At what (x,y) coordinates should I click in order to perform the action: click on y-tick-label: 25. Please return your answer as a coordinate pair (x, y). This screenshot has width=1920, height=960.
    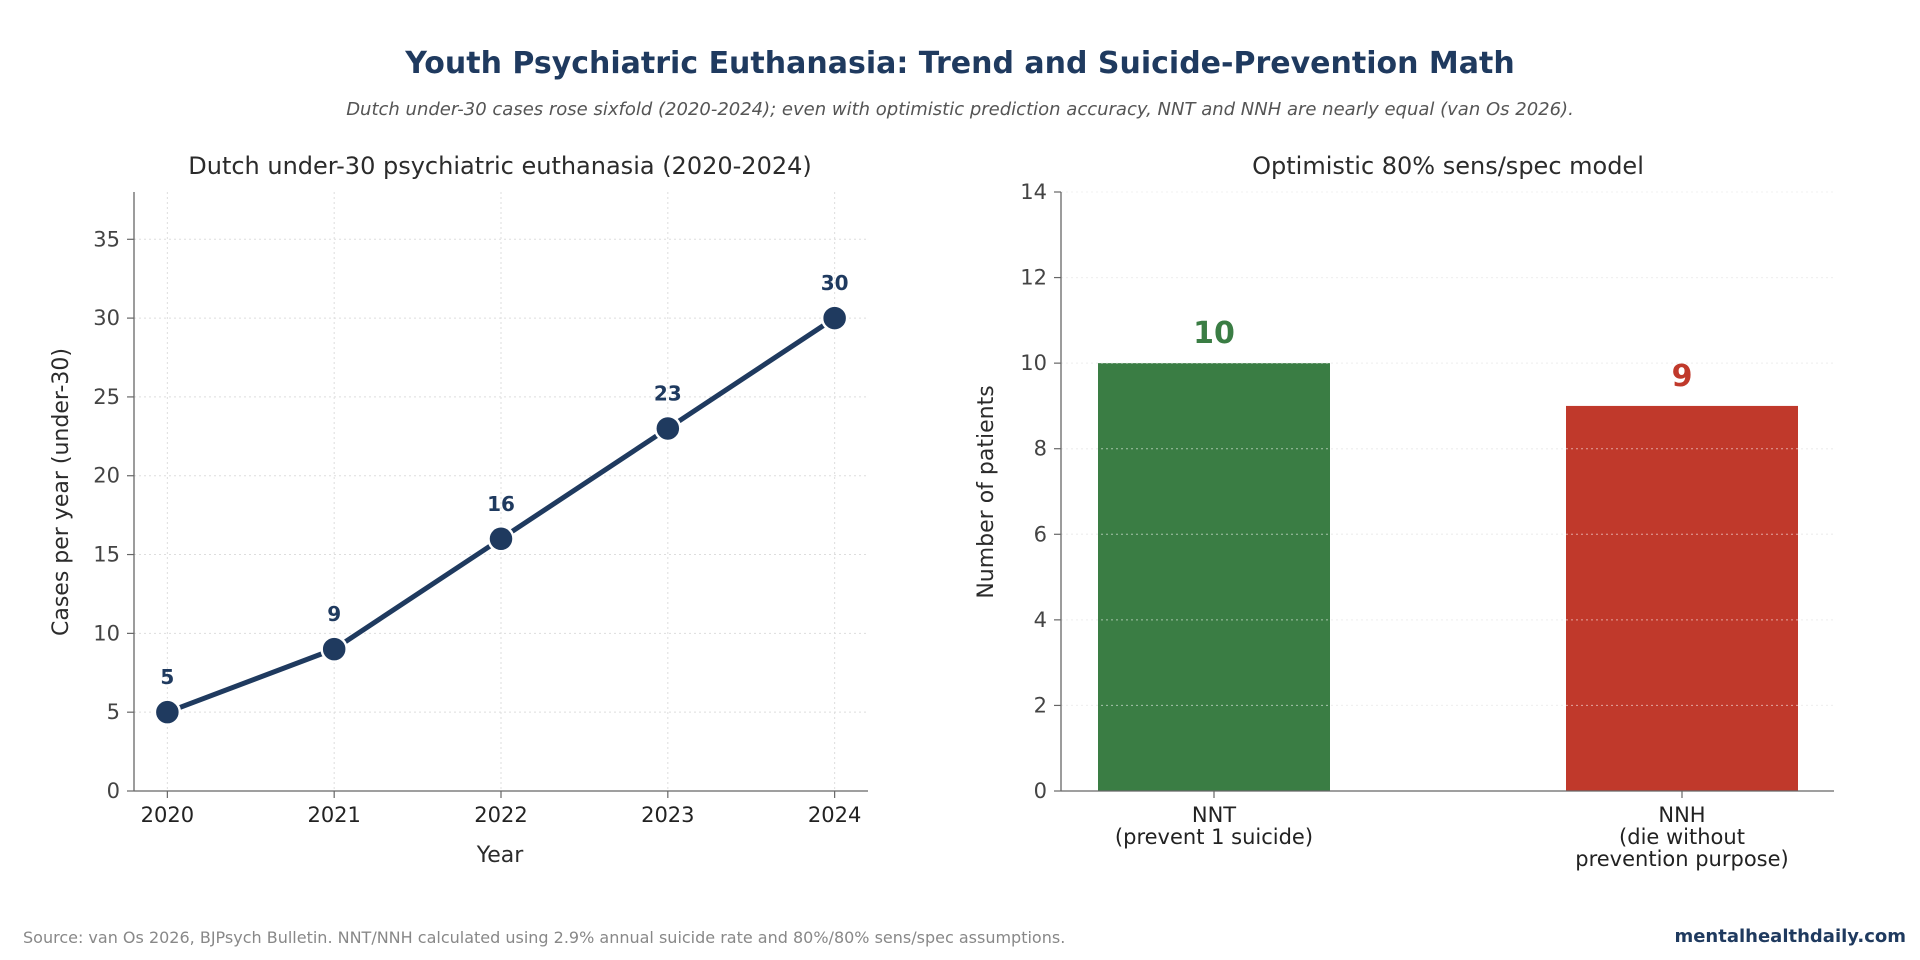
    Looking at the image, I should click on (106, 397).